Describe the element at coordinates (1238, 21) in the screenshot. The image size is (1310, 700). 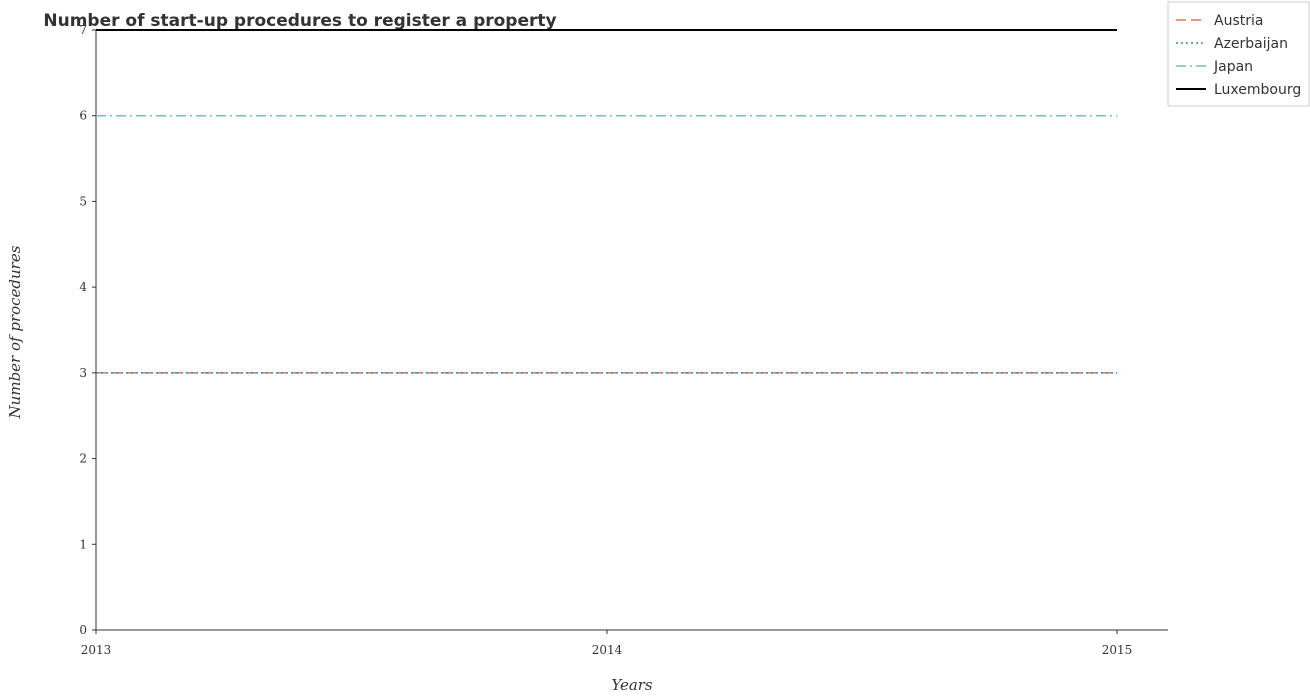
I see `legend-label: Austria` at that location.